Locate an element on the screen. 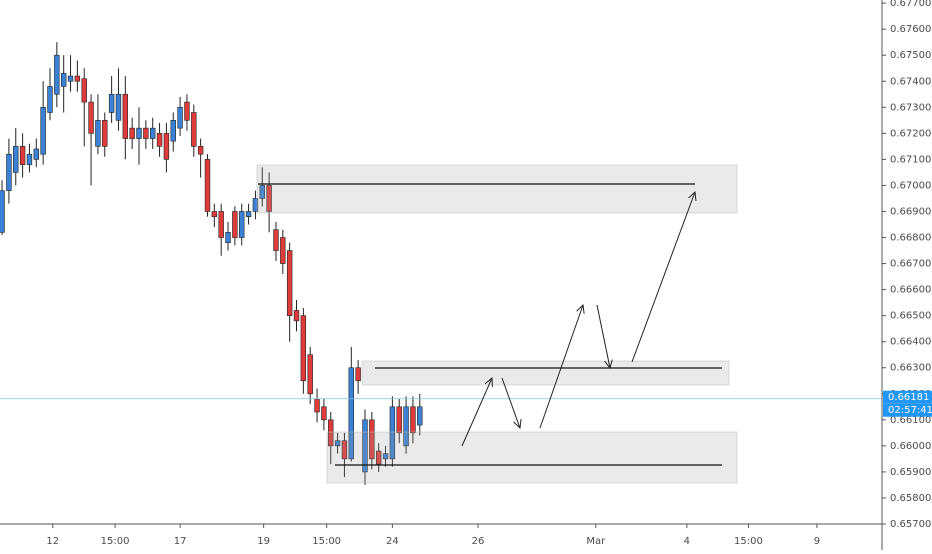  y-tick-label: 0.67700 is located at coordinates (910, 4).